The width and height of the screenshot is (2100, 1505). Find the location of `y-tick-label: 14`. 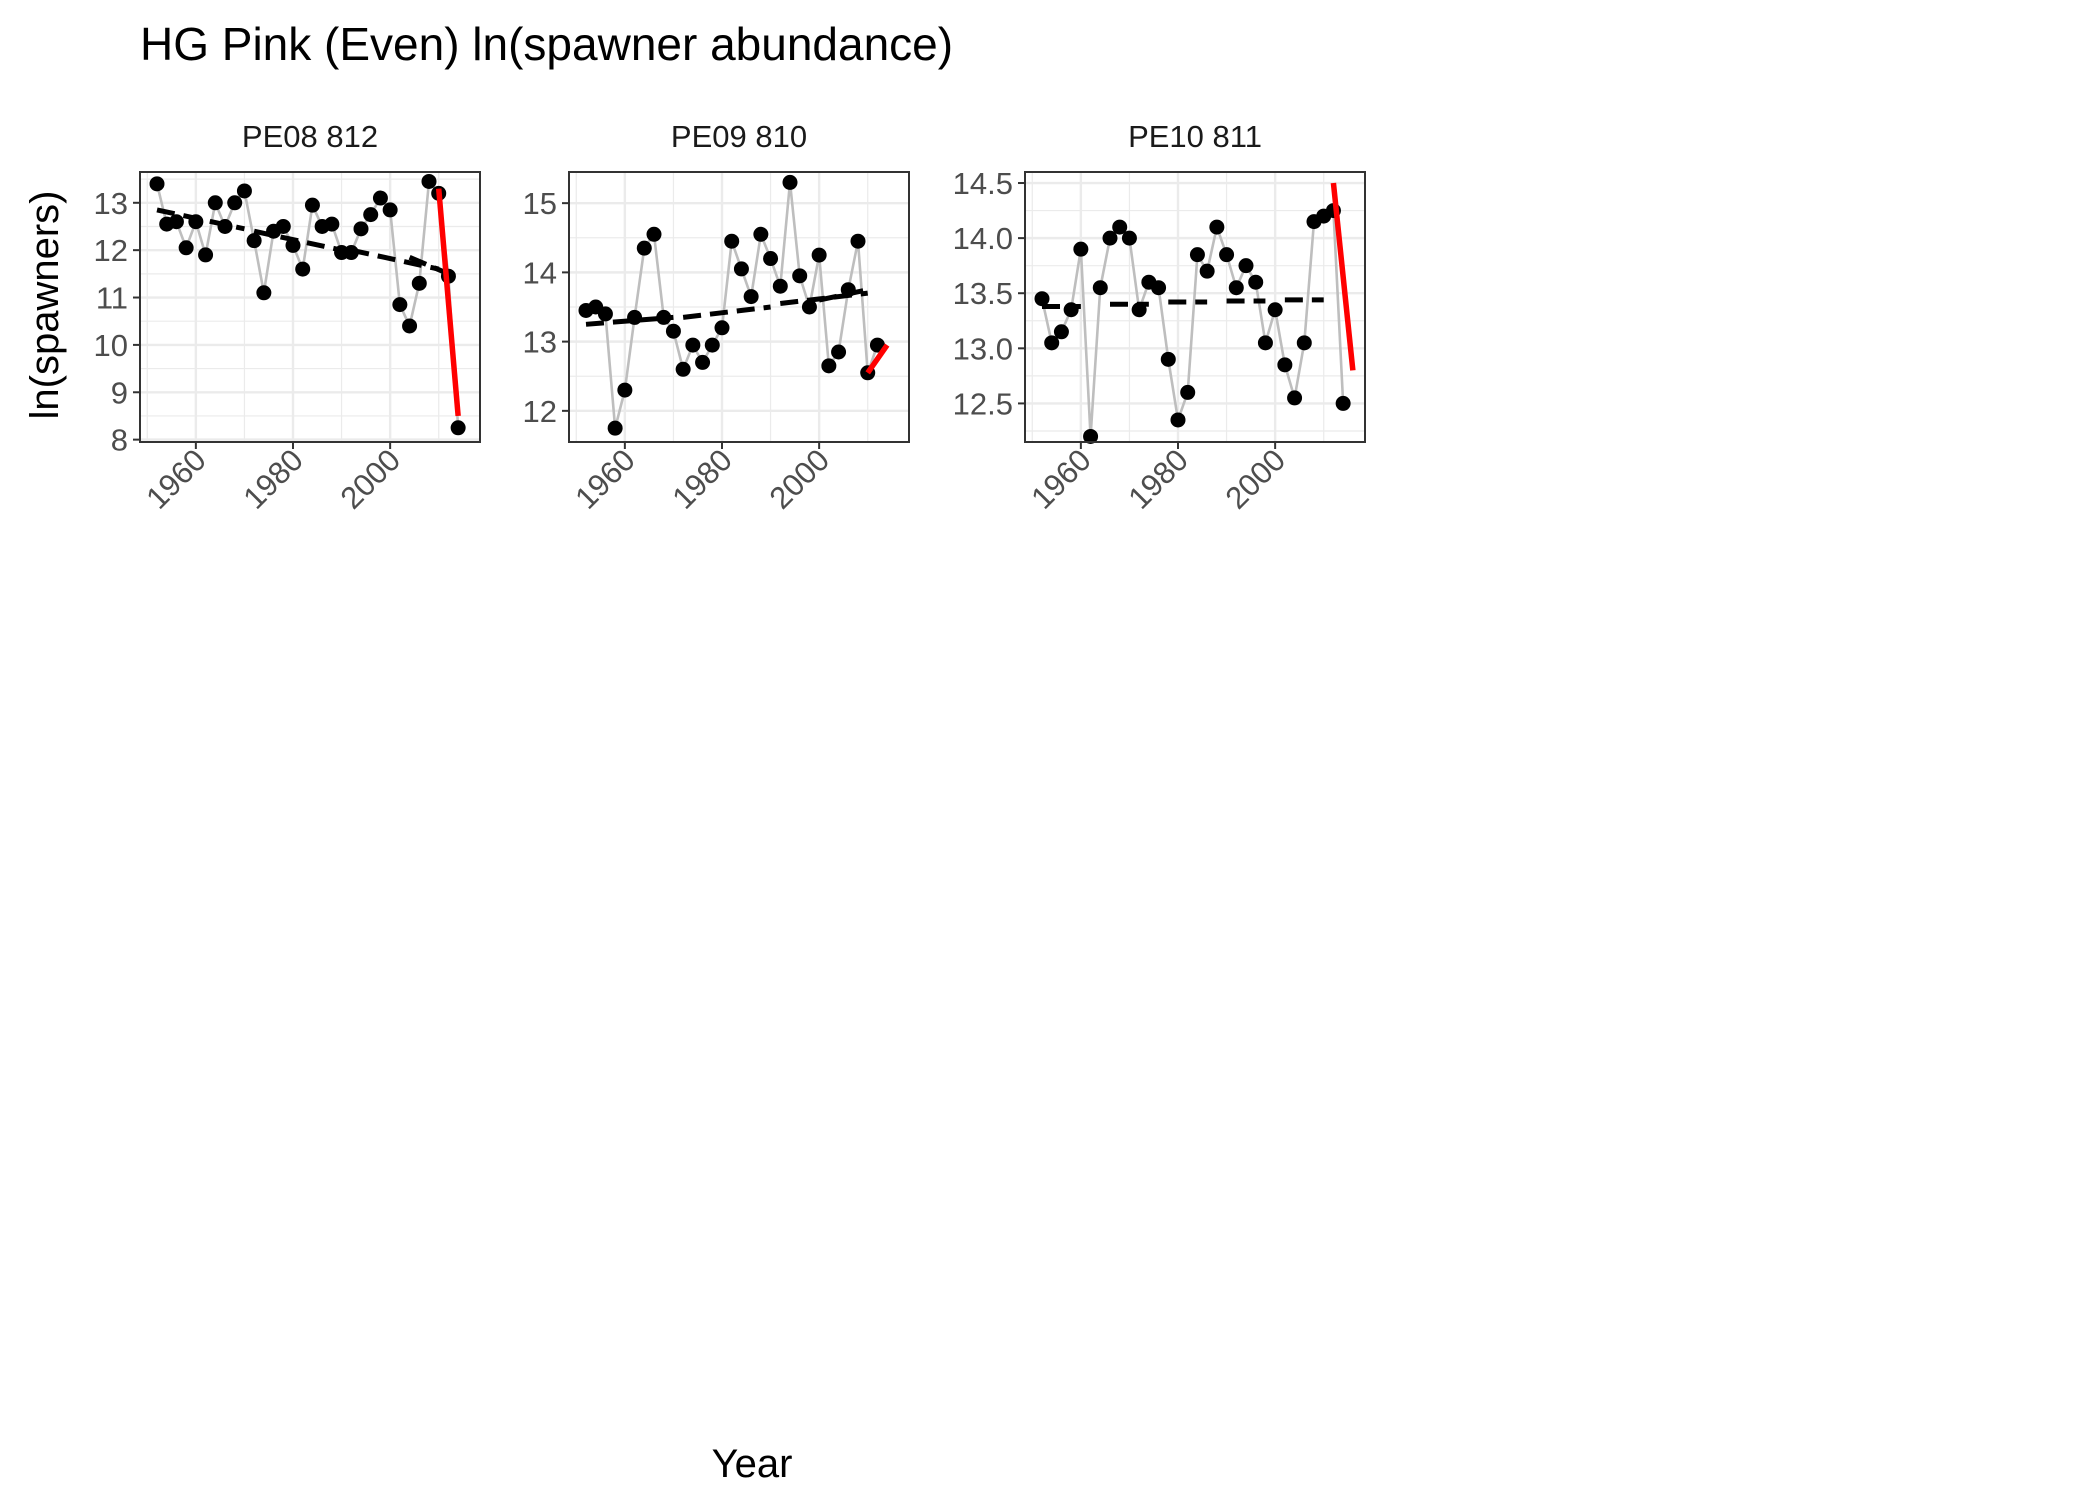

y-tick-label: 14 is located at coordinates (540, 272).